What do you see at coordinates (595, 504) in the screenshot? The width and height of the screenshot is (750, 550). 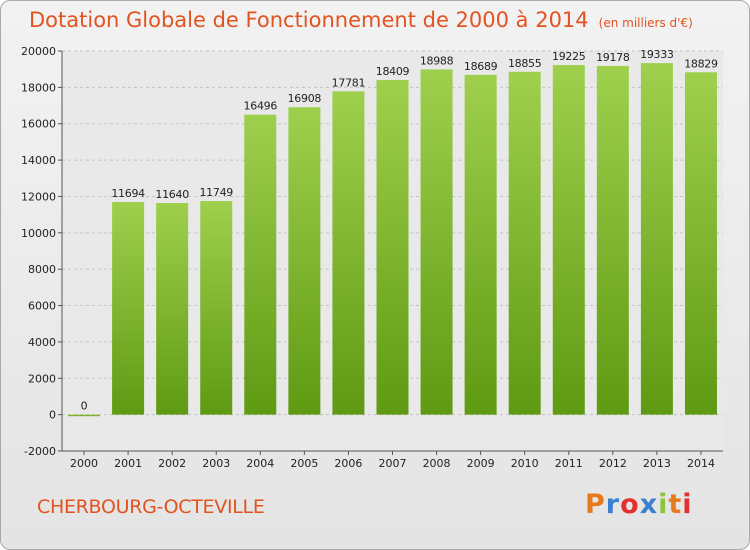 I see `logo-letter: P` at bounding box center [595, 504].